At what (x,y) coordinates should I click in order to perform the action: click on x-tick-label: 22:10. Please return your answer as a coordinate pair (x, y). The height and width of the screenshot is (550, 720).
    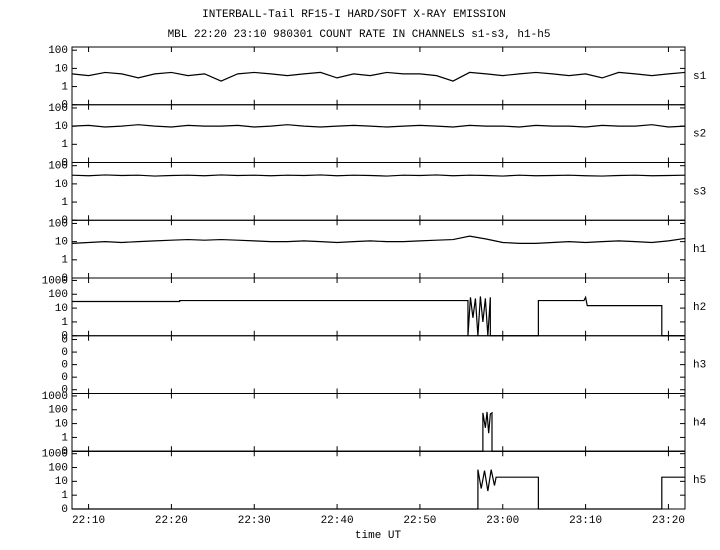
    Looking at the image, I should click on (88, 521).